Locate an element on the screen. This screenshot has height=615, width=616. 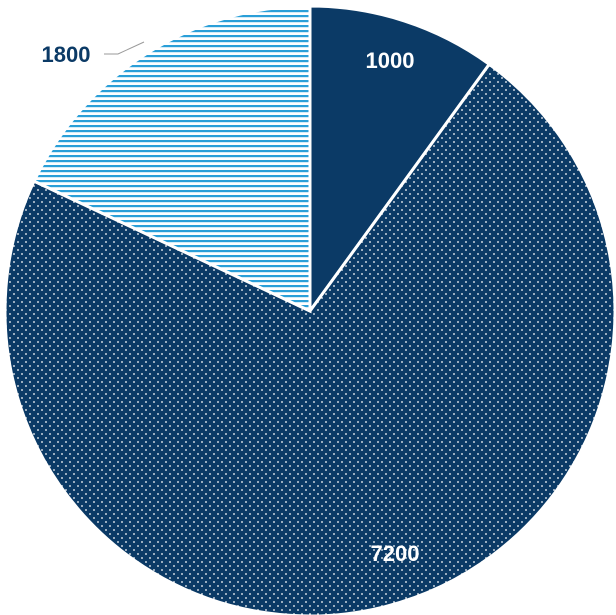
data-label-7200: 7200 is located at coordinates (395, 553).